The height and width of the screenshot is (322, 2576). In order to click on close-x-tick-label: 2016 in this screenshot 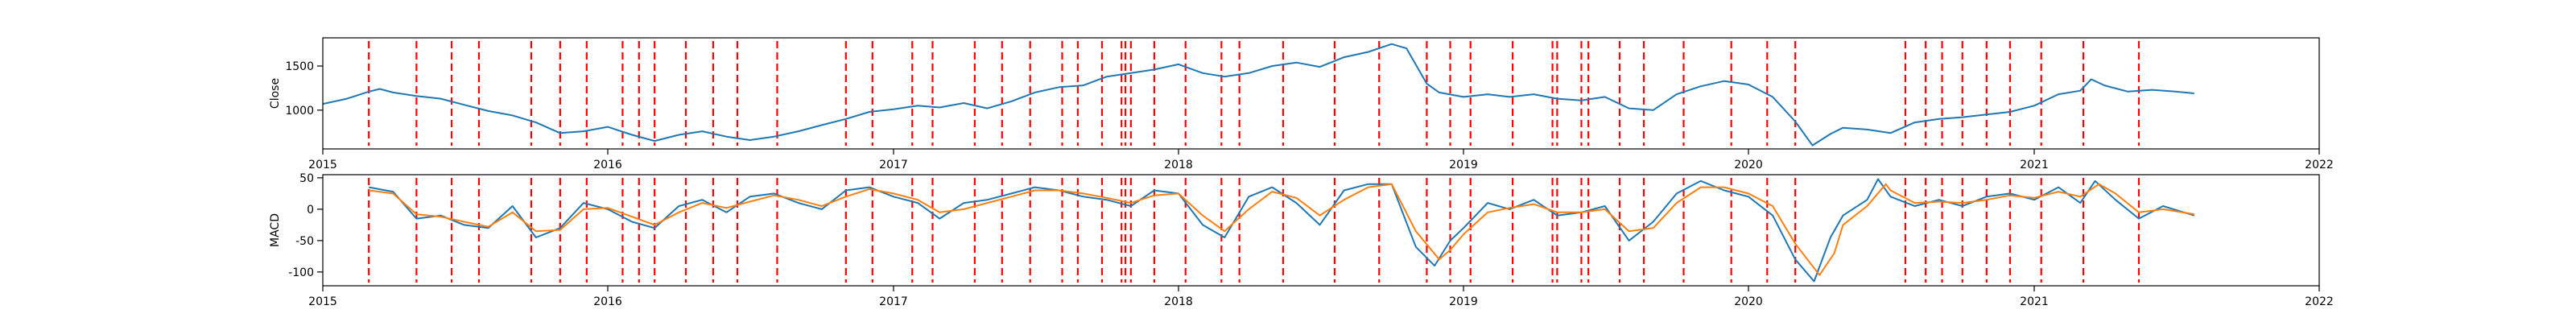, I will do `click(607, 165)`.